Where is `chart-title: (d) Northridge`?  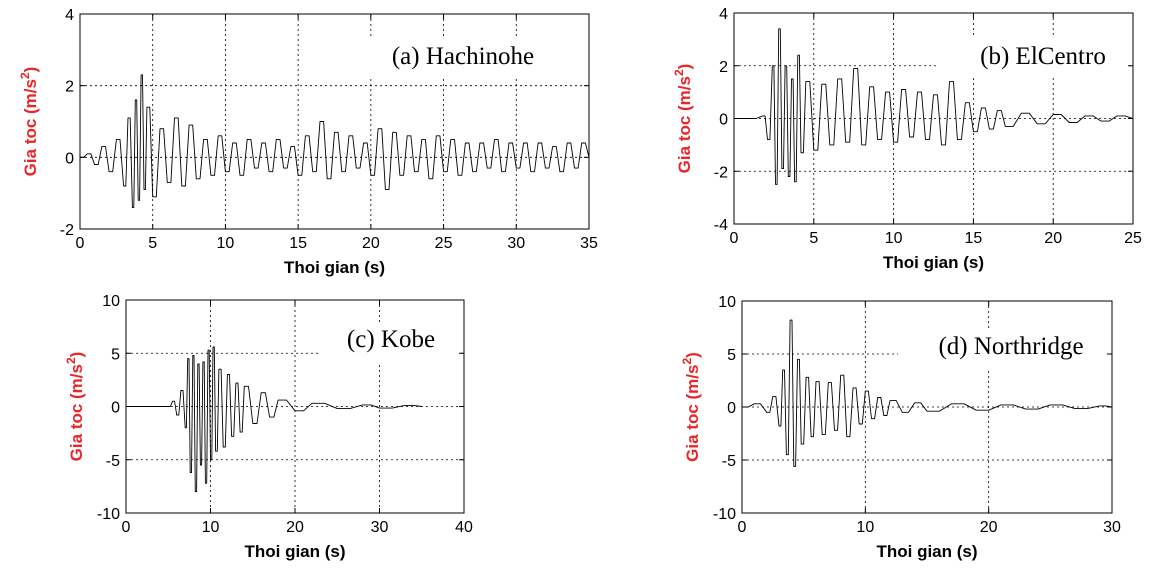 chart-title: (d) Northridge is located at coordinates (1010, 346).